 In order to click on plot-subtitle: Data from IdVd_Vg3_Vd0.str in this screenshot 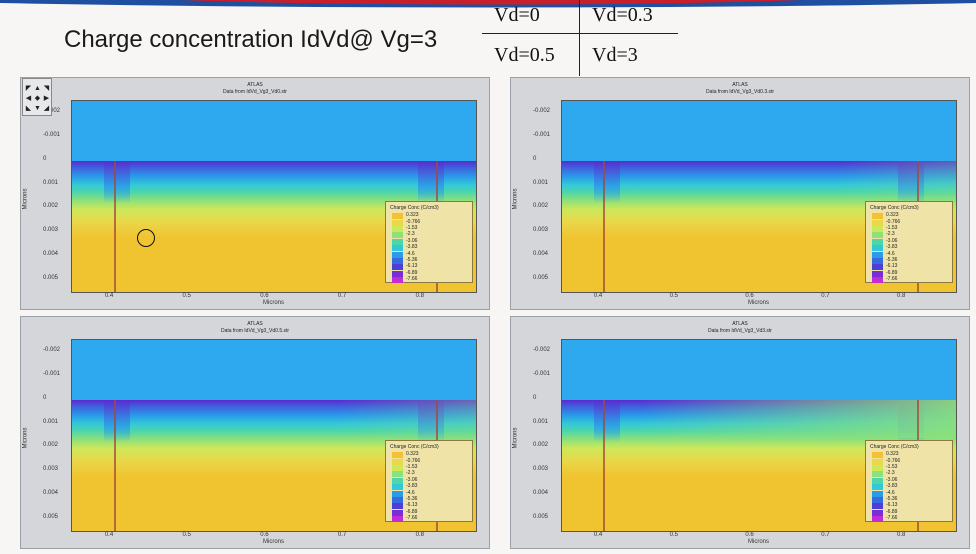, I will do `click(255, 92)`.